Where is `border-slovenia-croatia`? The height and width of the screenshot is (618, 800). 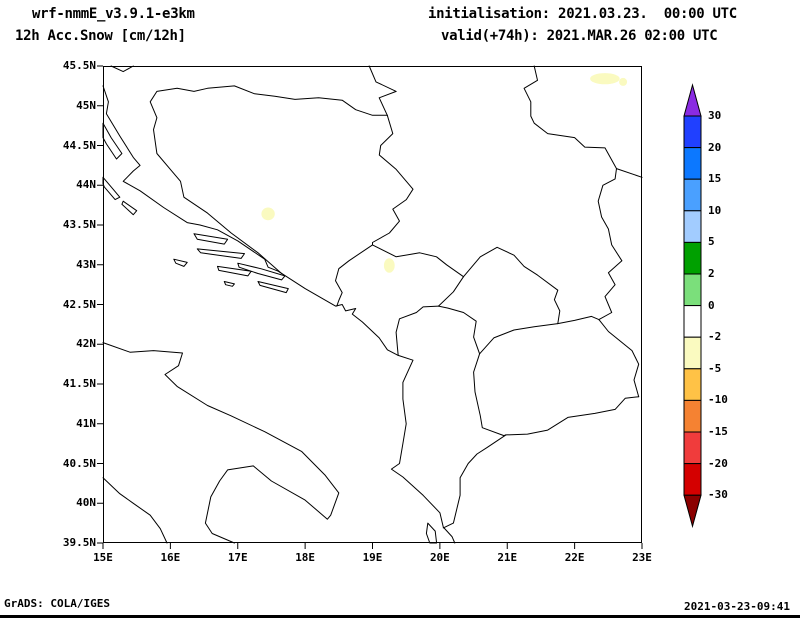 border-slovenia-croatia is located at coordinates (122, 69).